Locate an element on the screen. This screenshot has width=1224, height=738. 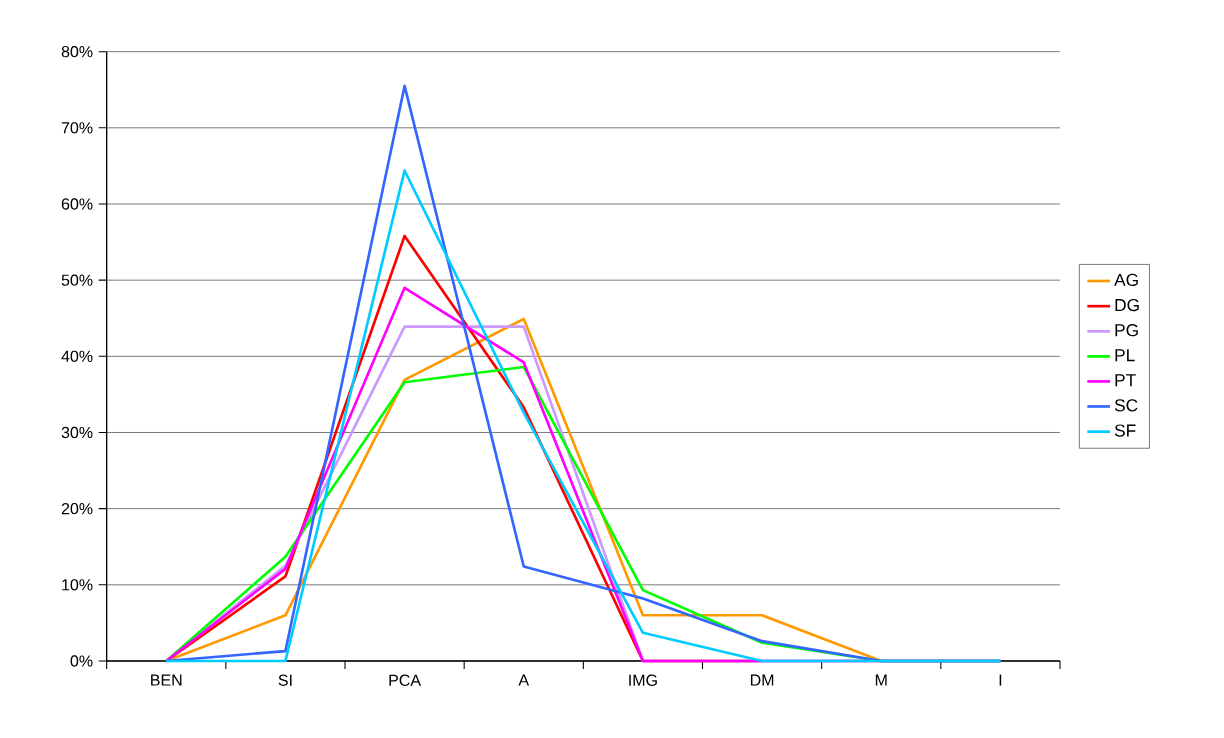
legend-label: PG is located at coordinates (1126, 330).